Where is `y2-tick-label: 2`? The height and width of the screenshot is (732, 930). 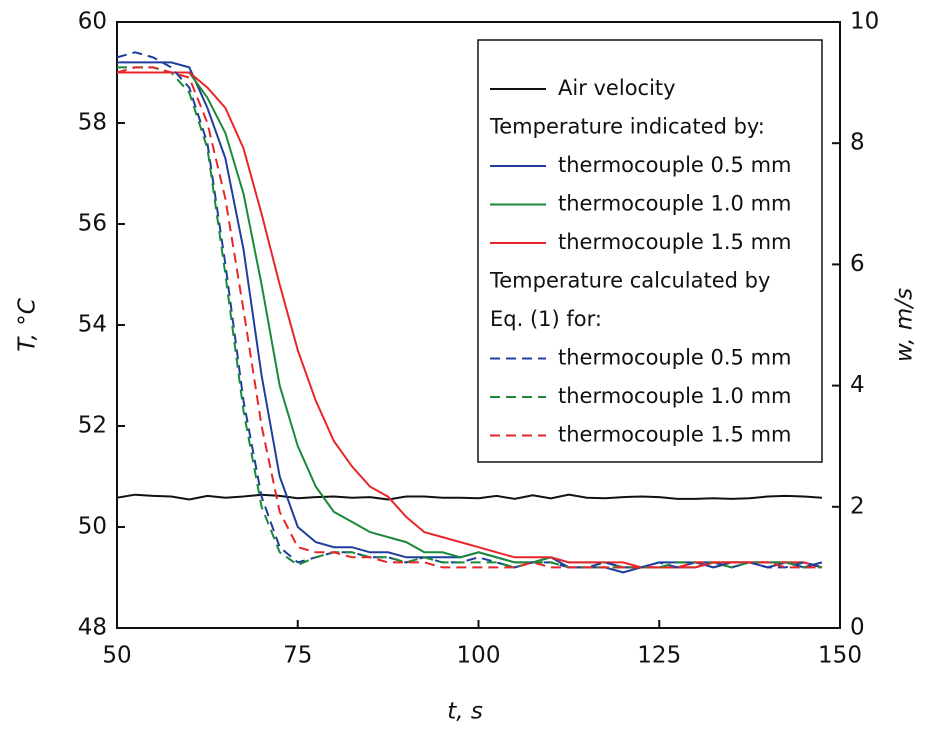 y2-tick-label: 2 is located at coordinates (857, 506).